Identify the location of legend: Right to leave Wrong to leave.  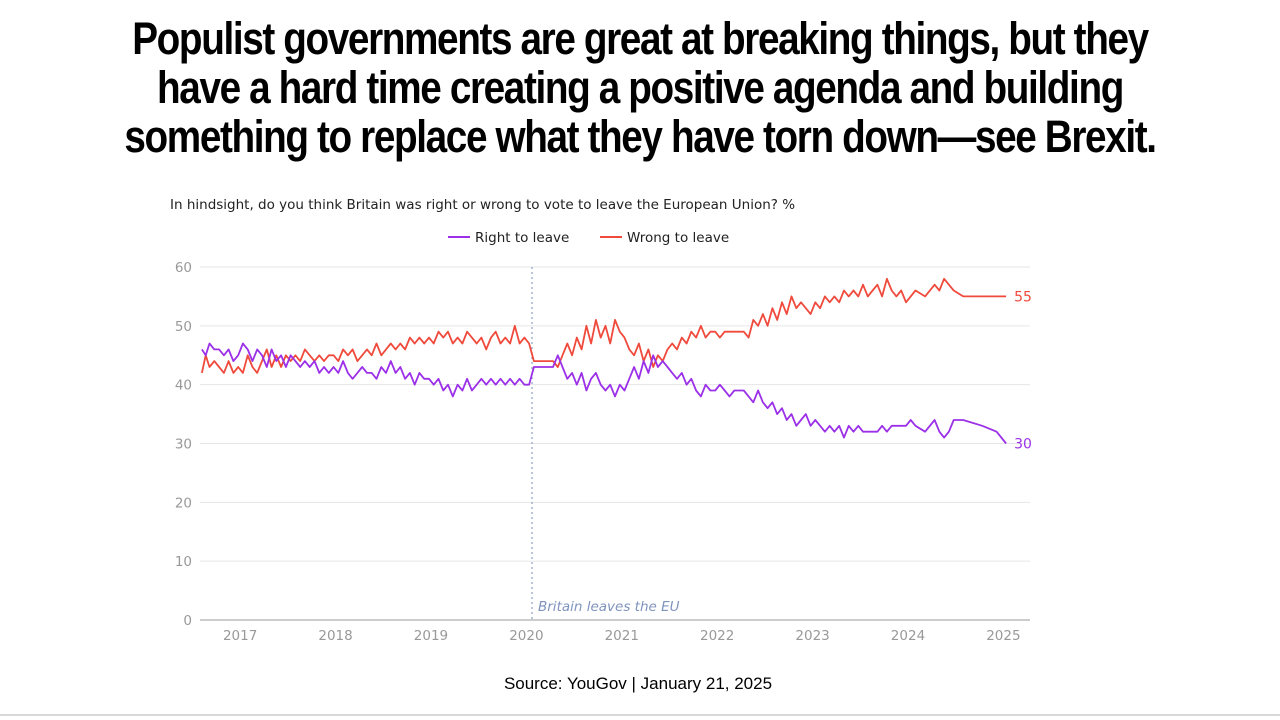
(588, 238).